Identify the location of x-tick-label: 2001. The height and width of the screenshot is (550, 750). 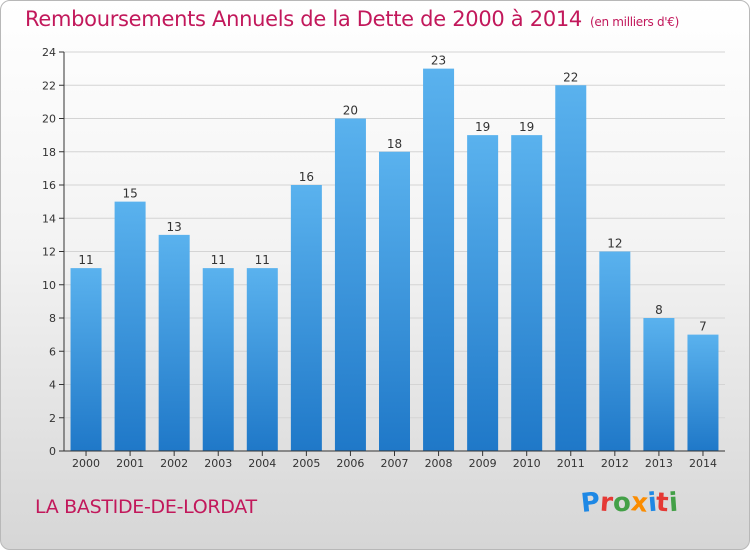
(130, 463).